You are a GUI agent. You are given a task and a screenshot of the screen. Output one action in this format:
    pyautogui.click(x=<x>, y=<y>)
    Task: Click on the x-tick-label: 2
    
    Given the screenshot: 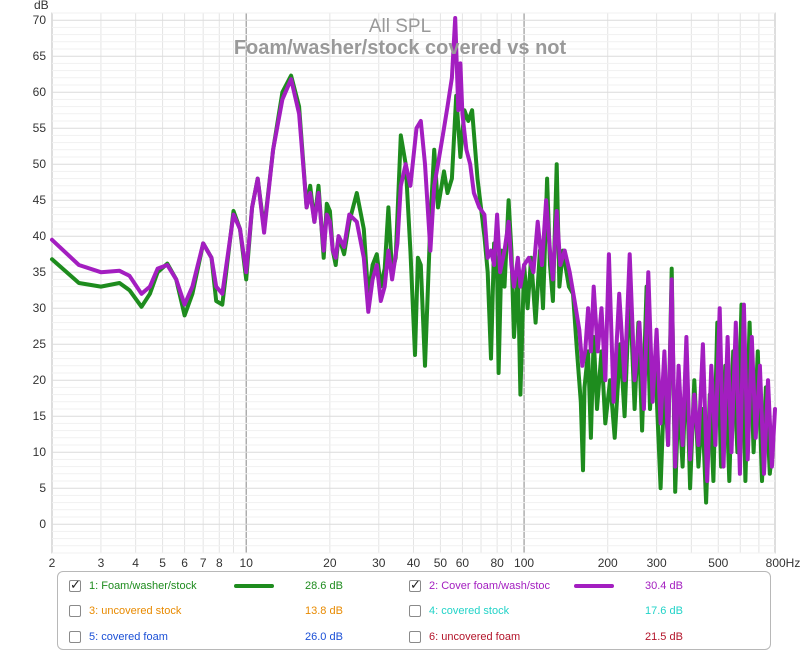 What is the action you would take?
    pyautogui.click(x=52, y=563)
    